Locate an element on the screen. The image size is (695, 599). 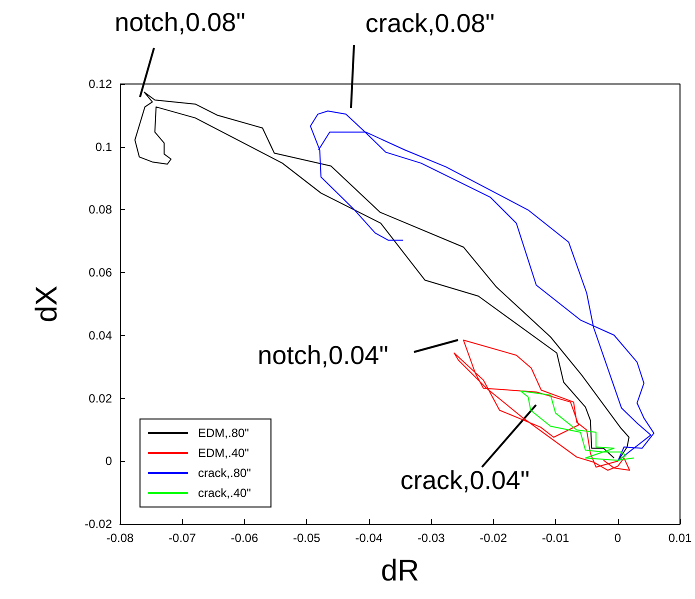
x-tick-label: 0.01 is located at coordinates (680, 538).